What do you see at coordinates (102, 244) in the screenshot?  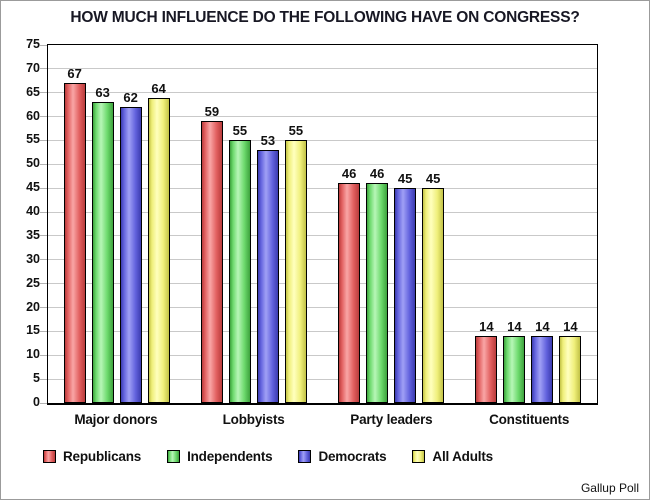 I see `bar-independents: 63` at bounding box center [102, 244].